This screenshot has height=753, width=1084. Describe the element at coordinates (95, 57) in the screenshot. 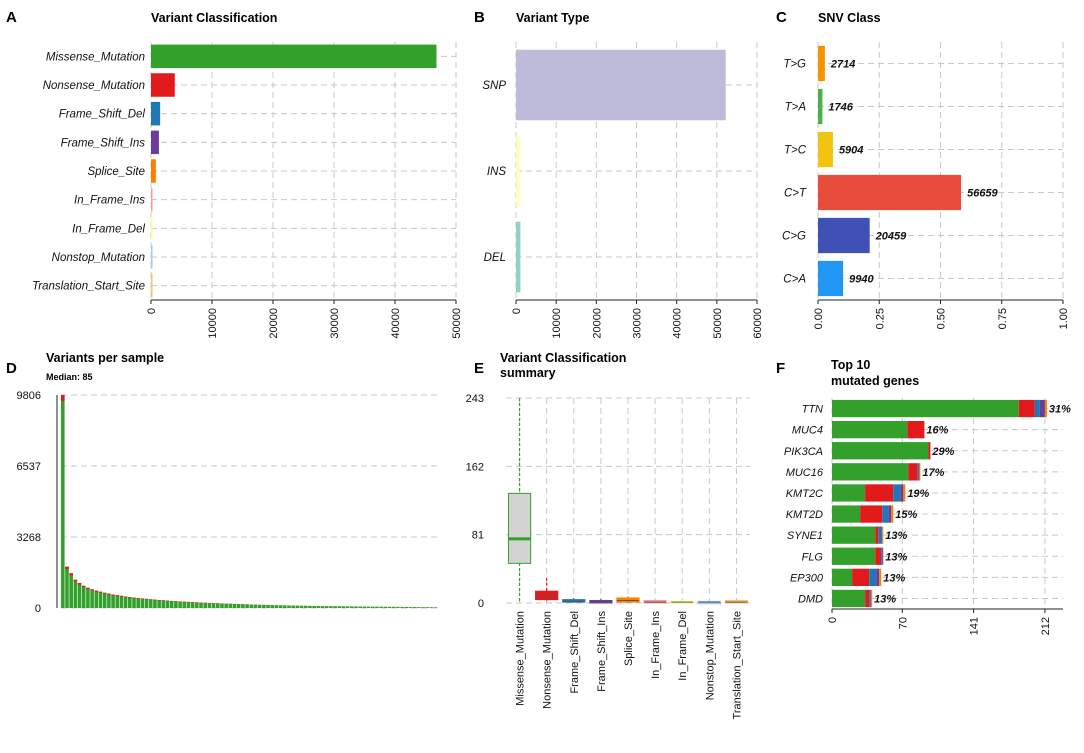

I see `category-label: Missense_Mutation` at that location.